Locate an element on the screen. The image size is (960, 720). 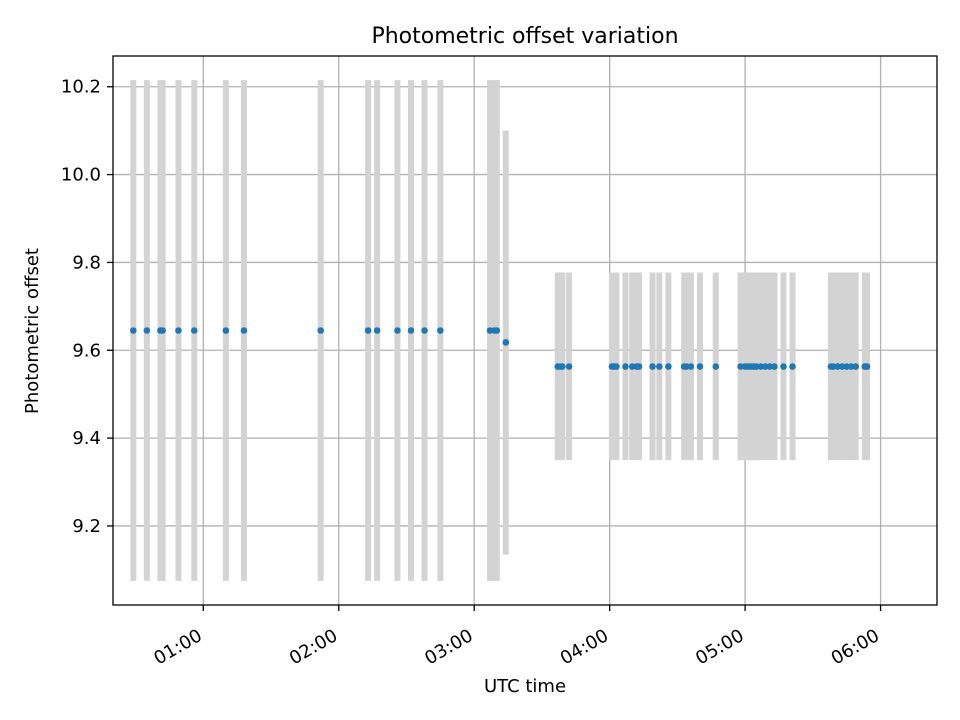
y-tick-label: 10.2 is located at coordinates (81, 87).